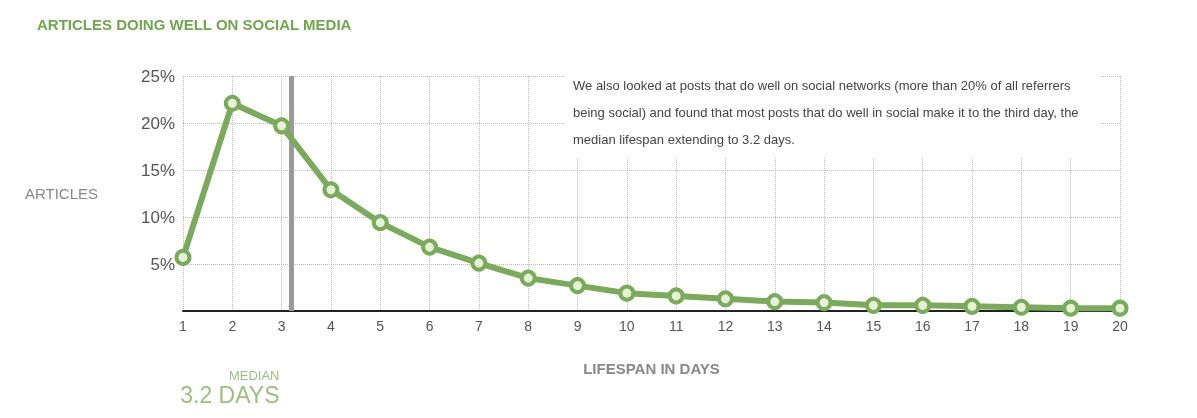 Image resolution: width=1197 pixels, height=418 pixels. What do you see at coordinates (725, 326) in the screenshot?
I see `x-tick-label: 12` at bounding box center [725, 326].